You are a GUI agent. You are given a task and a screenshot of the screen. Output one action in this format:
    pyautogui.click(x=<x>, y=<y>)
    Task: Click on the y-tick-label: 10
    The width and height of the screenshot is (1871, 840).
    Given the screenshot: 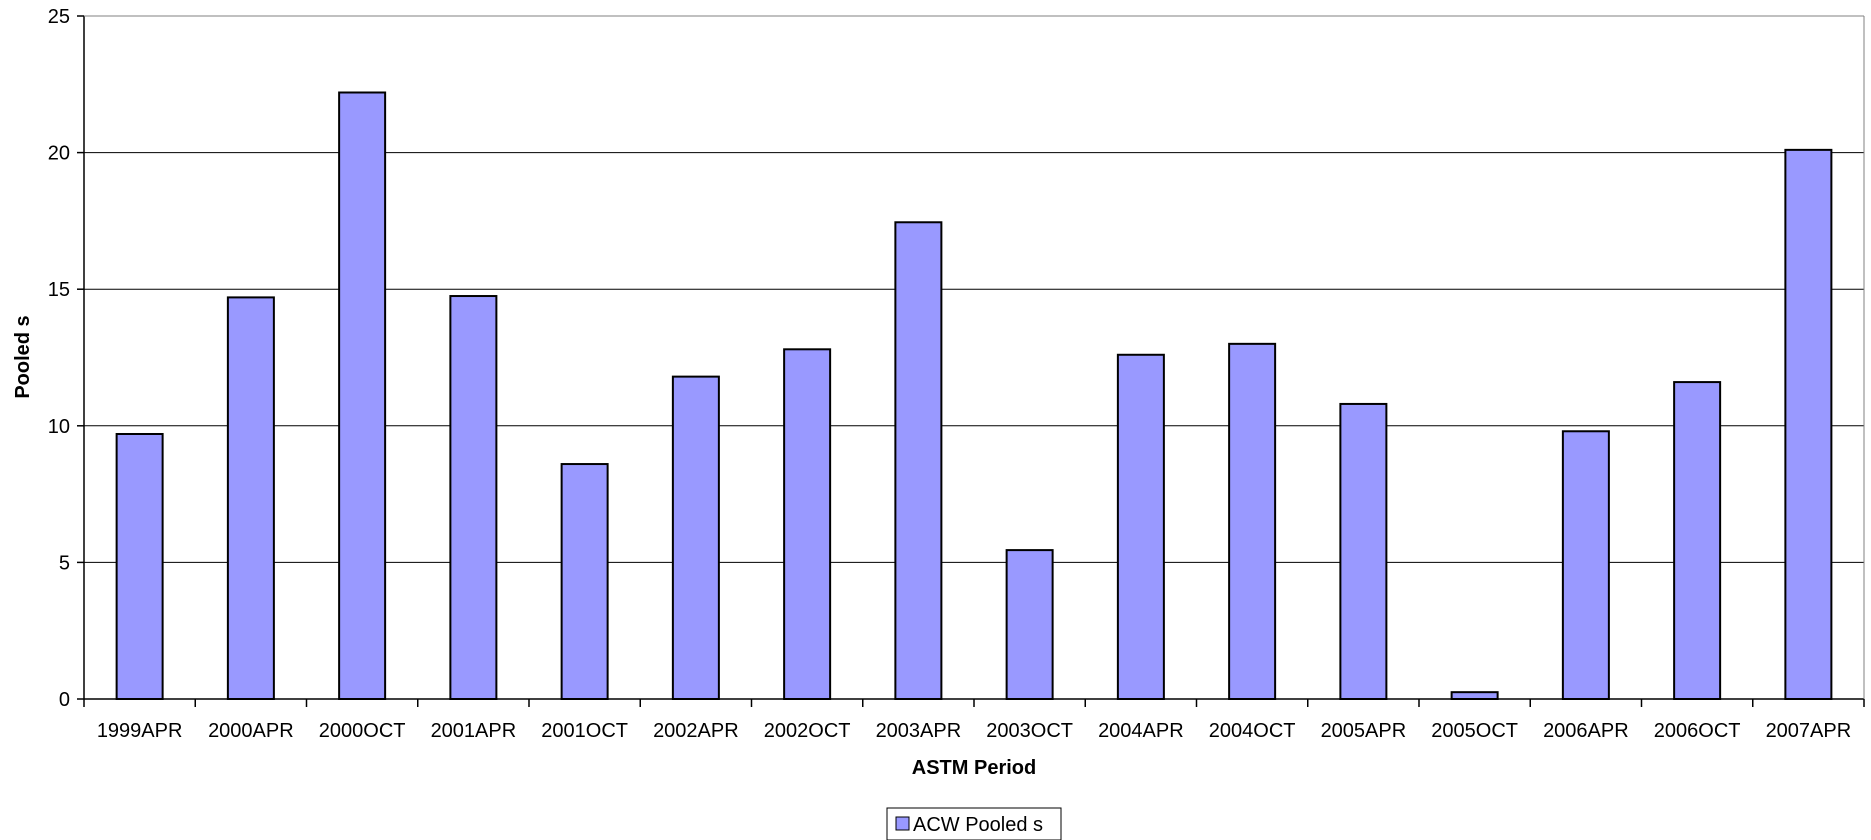 What is the action you would take?
    pyautogui.click(x=59, y=427)
    